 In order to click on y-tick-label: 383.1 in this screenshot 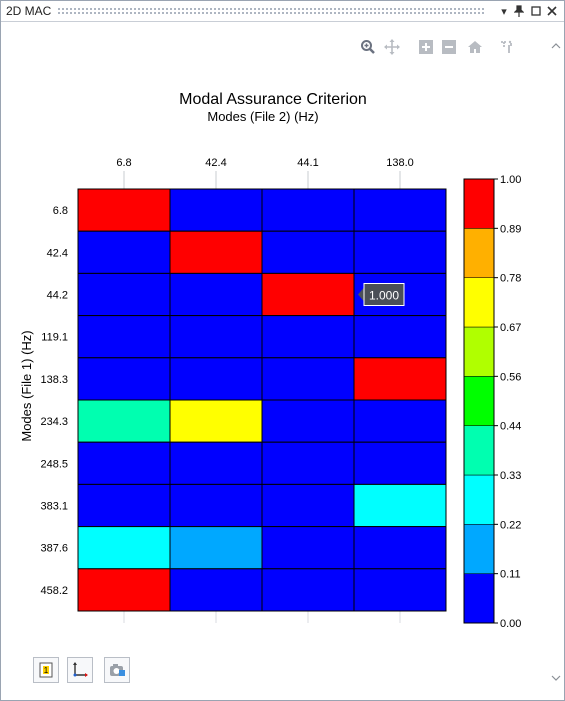, I will do `click(54, 507)`.